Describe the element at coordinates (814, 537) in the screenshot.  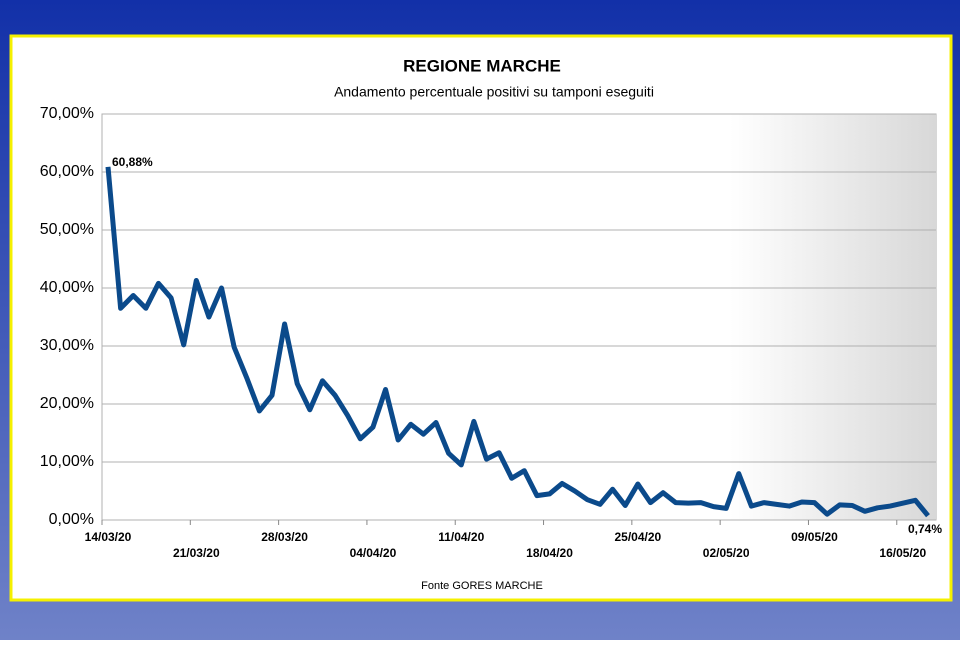
I see `x-tick-label: 09/05/20` at that location.